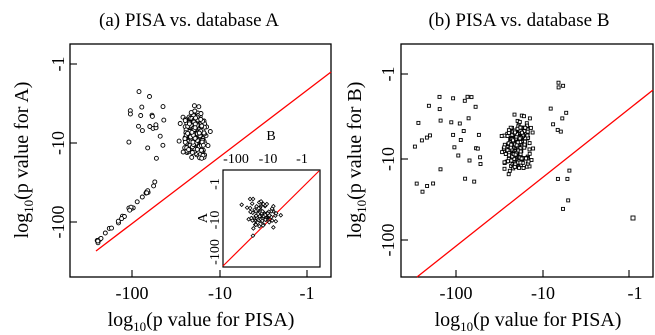 The width and height of the screenshot is (655, 335). What do you see at coordinates (215, 220) in the screenshot?
I see `inset-ytick-label: -10` at bounding box center [215, 220].